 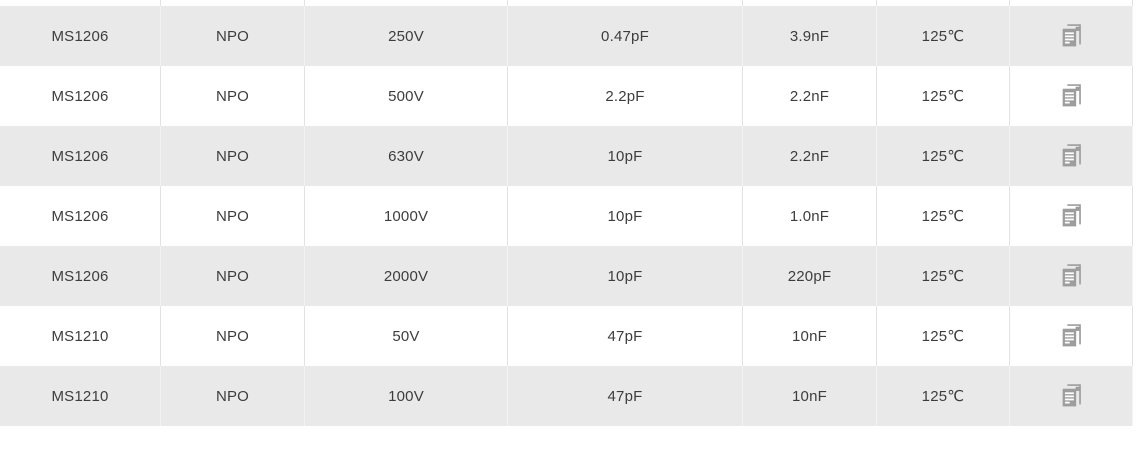 What do you see at coordinates (571, 442) in the screenshot?
I see `page-bottom-whitespace` at bounding box center [571, 442].